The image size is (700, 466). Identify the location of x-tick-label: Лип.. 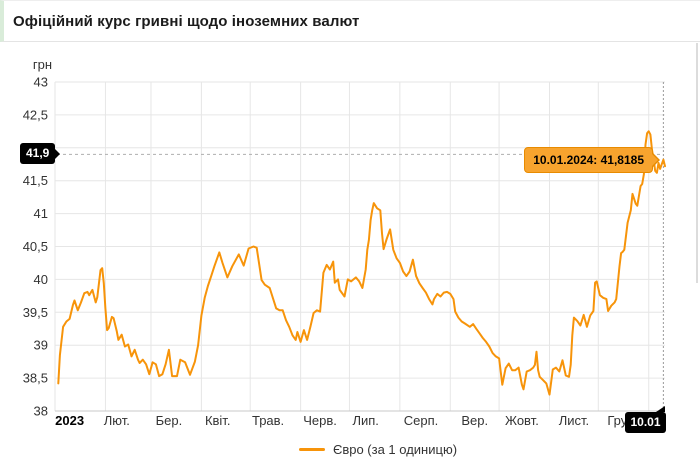
(365, 420).